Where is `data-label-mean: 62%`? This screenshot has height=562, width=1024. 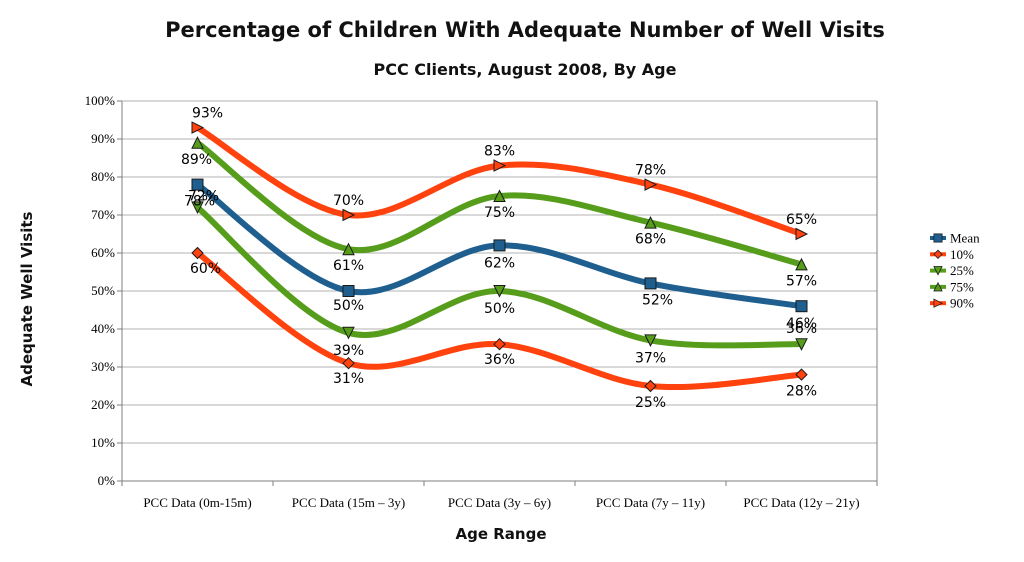 data-label-mean: 62% is located at coordinates (499, 263).